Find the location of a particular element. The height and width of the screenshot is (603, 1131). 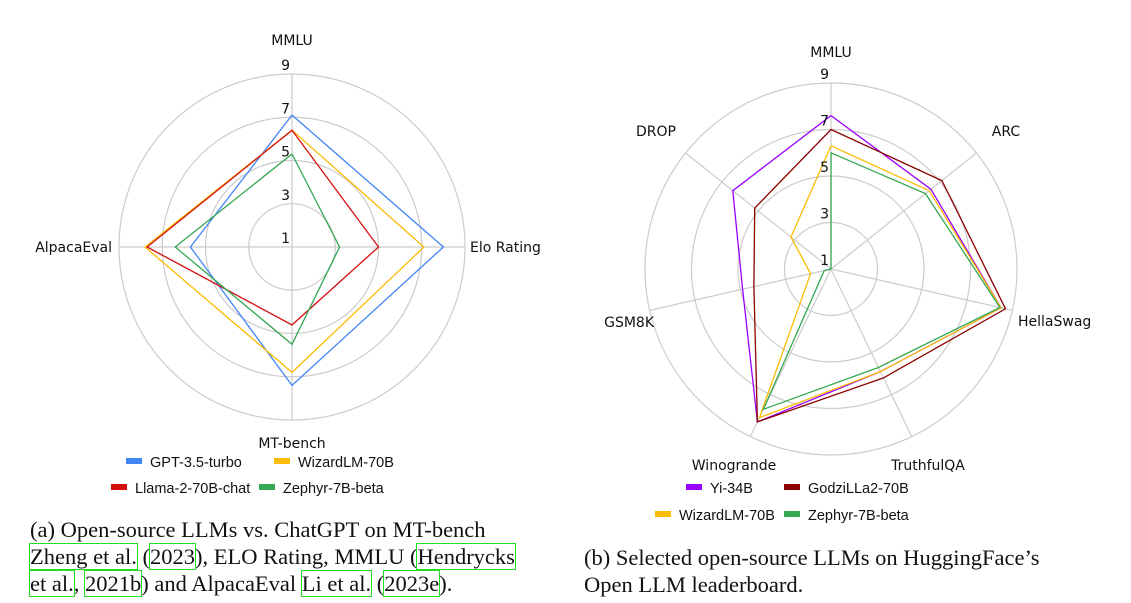

caption-text: ) and AlpacaEval is located at coordinates (221, 583).